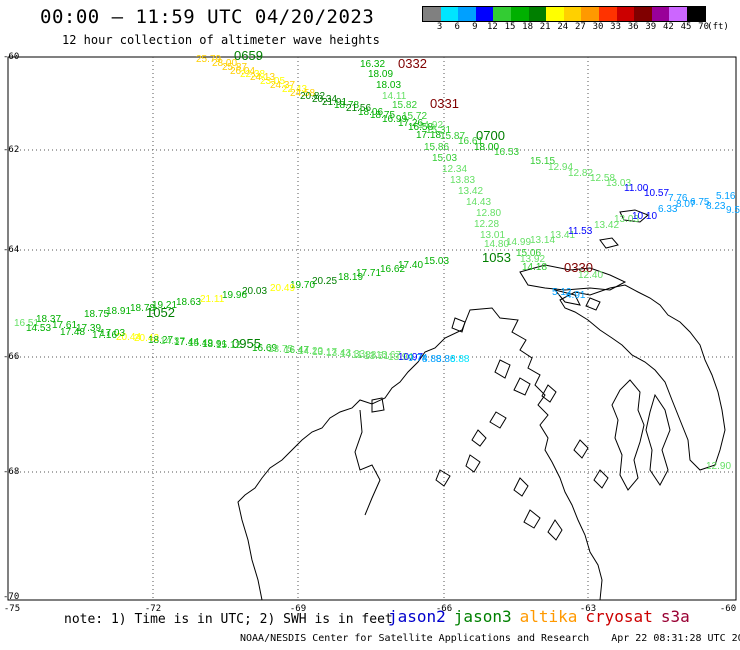 Image resolution: width=740 pixels, height=650 pixels. I want to click on colorbar-label: 21, so click(545, 27).